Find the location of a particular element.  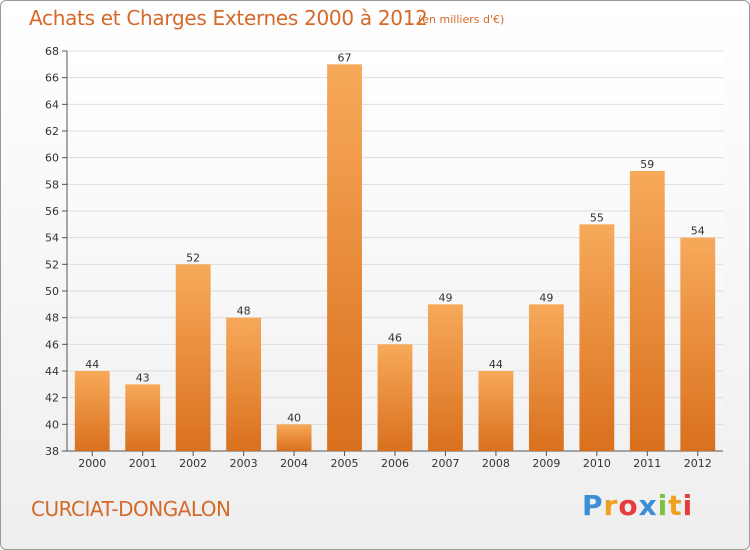

x-tick-label: 2003 is located at coordinates (244, 463).